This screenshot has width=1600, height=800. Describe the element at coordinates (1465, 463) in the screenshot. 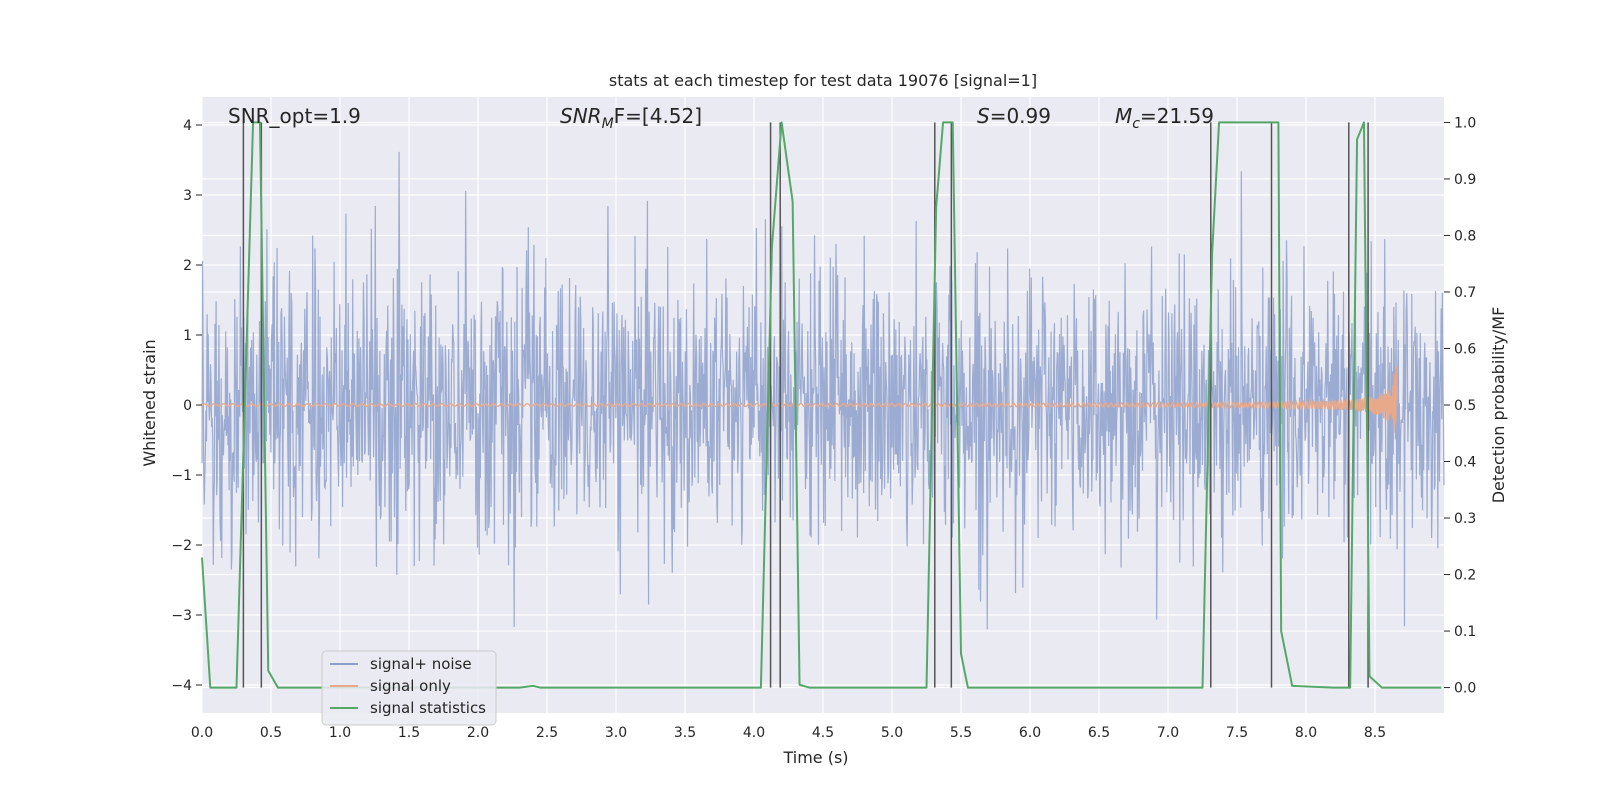

I see `right-y-tick-label: 0.4` at that location.